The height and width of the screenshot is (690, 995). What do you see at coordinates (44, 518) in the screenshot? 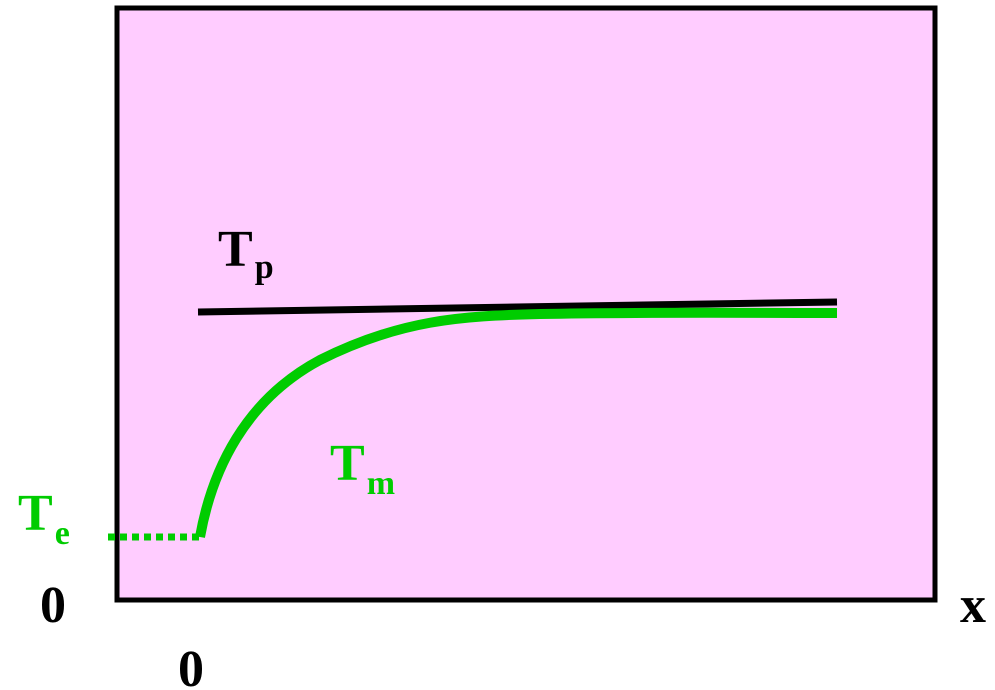
I see `te-label: Te` at bounding box center [44, 518].